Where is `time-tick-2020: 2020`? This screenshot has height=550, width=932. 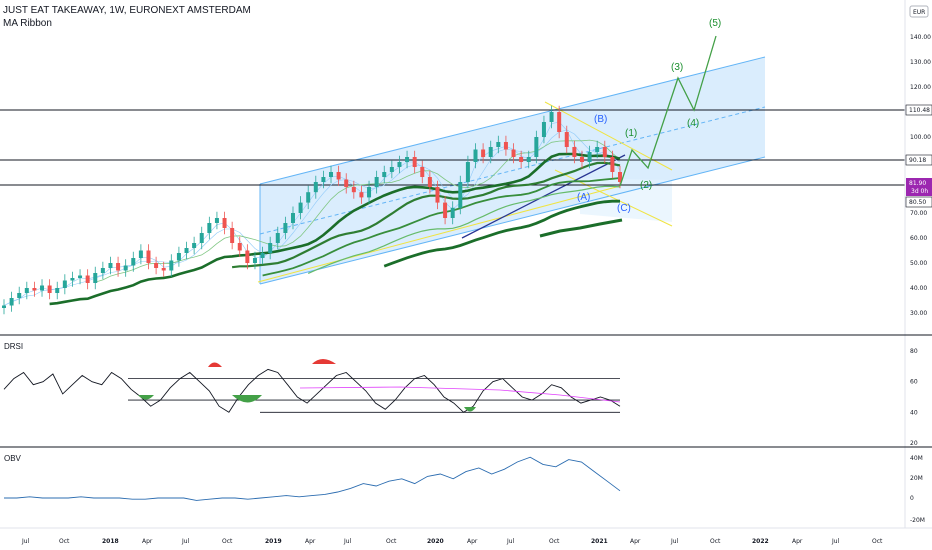
time-tick-2020: 2020 is located at coordinates (435, 541).